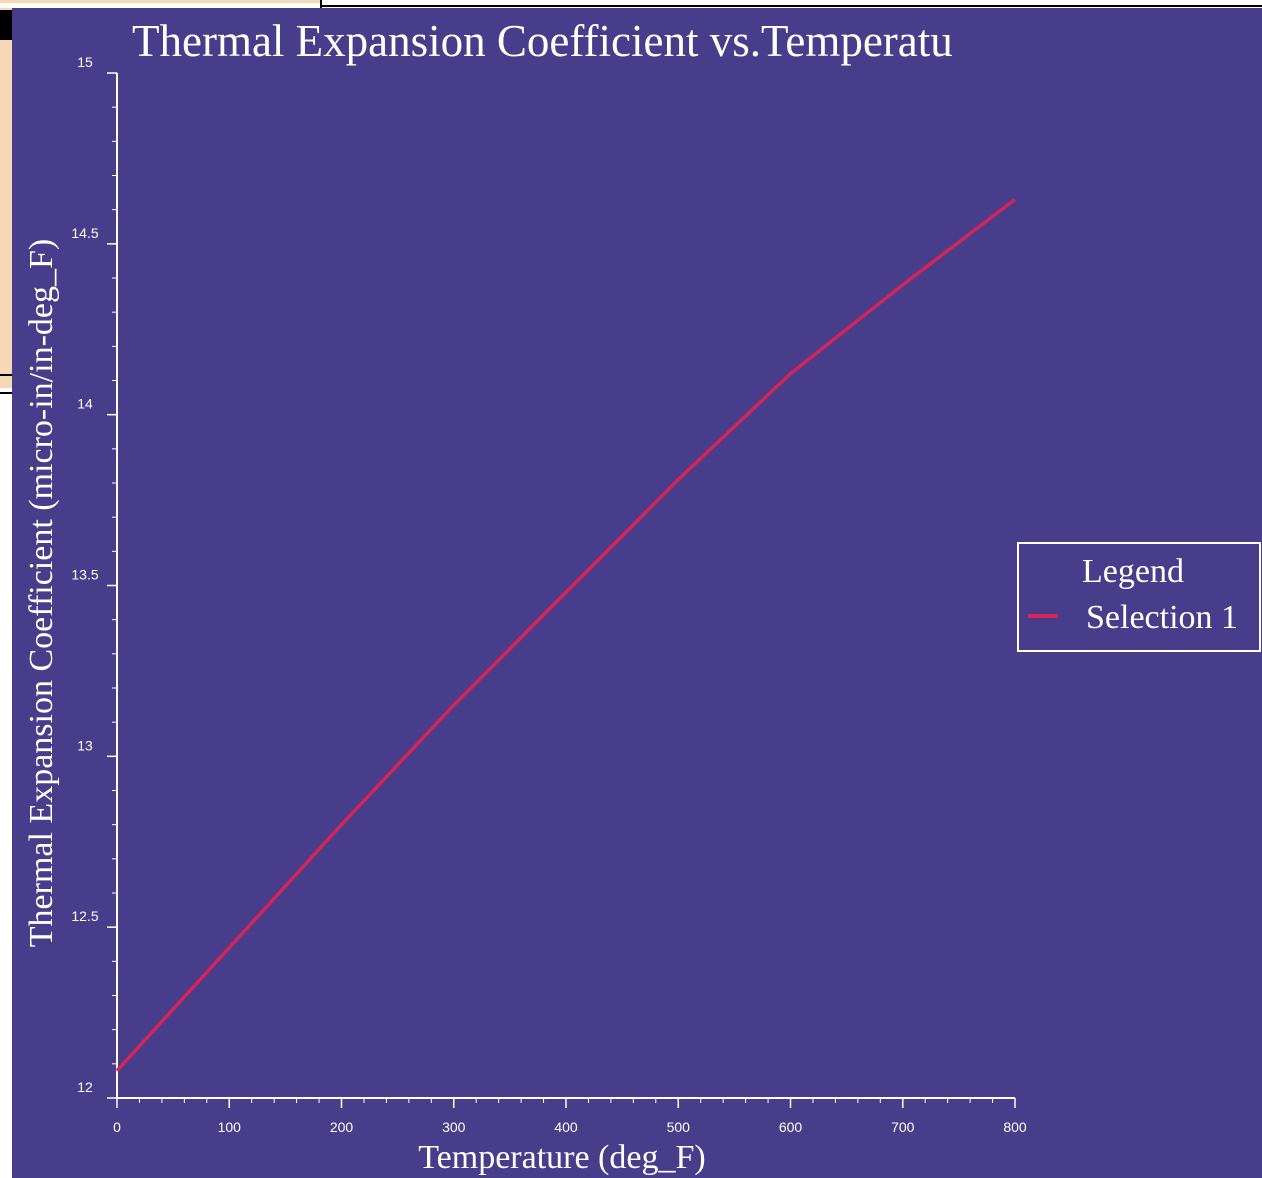  I want to click on x-axis-ticks: 0 100 200 300 400 500 600 700 800, so click(570, 1116).